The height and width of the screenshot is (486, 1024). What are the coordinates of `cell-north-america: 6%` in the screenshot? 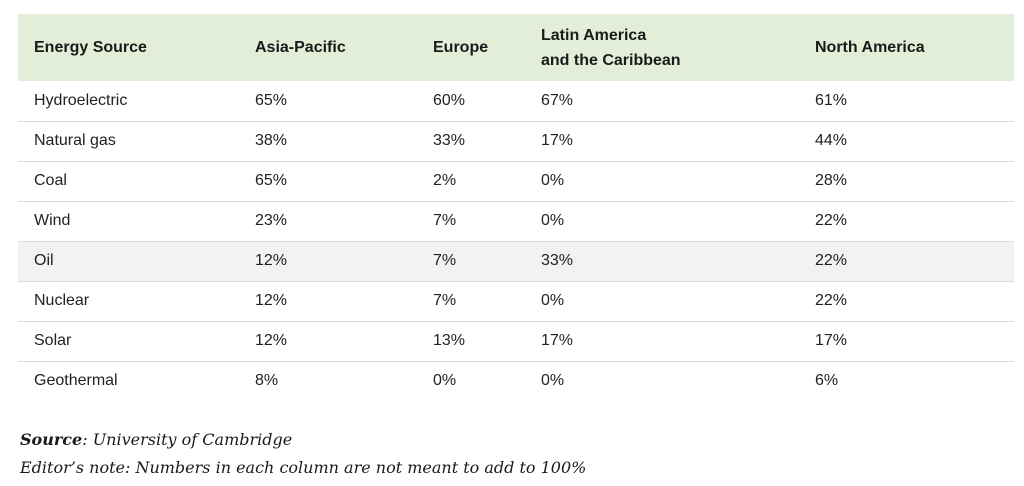 It's located at (827, 381).